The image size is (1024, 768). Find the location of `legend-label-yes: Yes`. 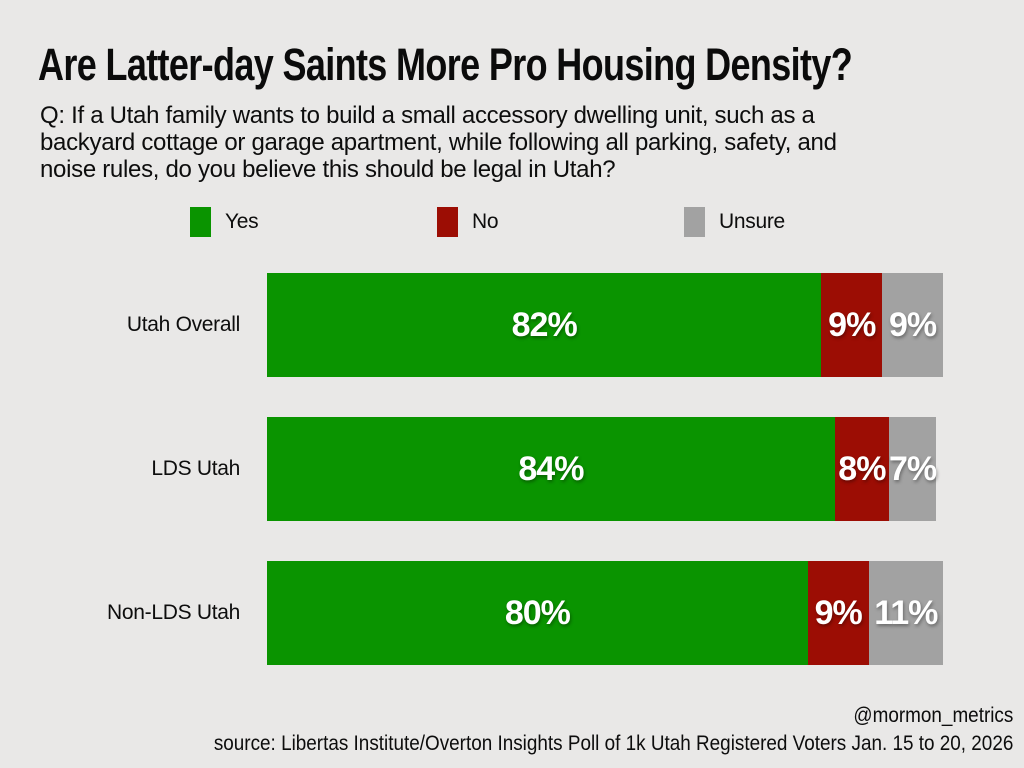

legend-label-yes: Yes is located at coordinates (242, 221).